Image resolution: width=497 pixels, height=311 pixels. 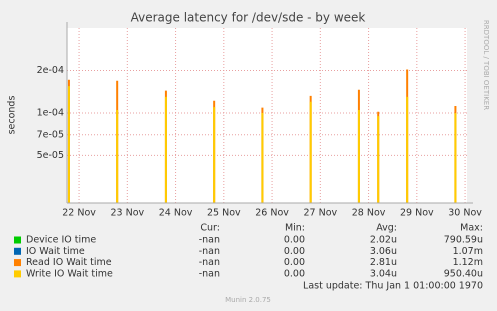 What do you see at coordinates (383, 262) in the screenshot?
I see `stat-value: 2.81u` at bounding box center [383, 262].